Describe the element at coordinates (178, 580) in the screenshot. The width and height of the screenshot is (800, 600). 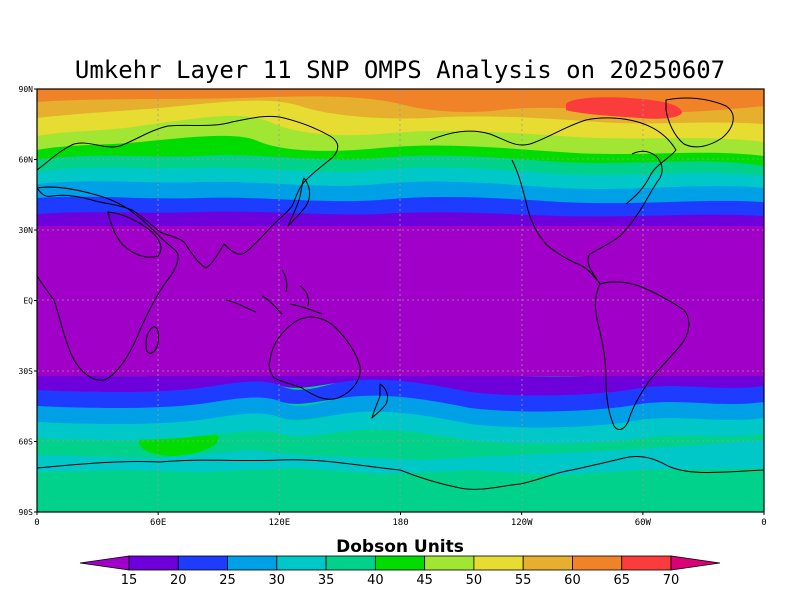
I see `colorbar-level-label: 20` at that location.